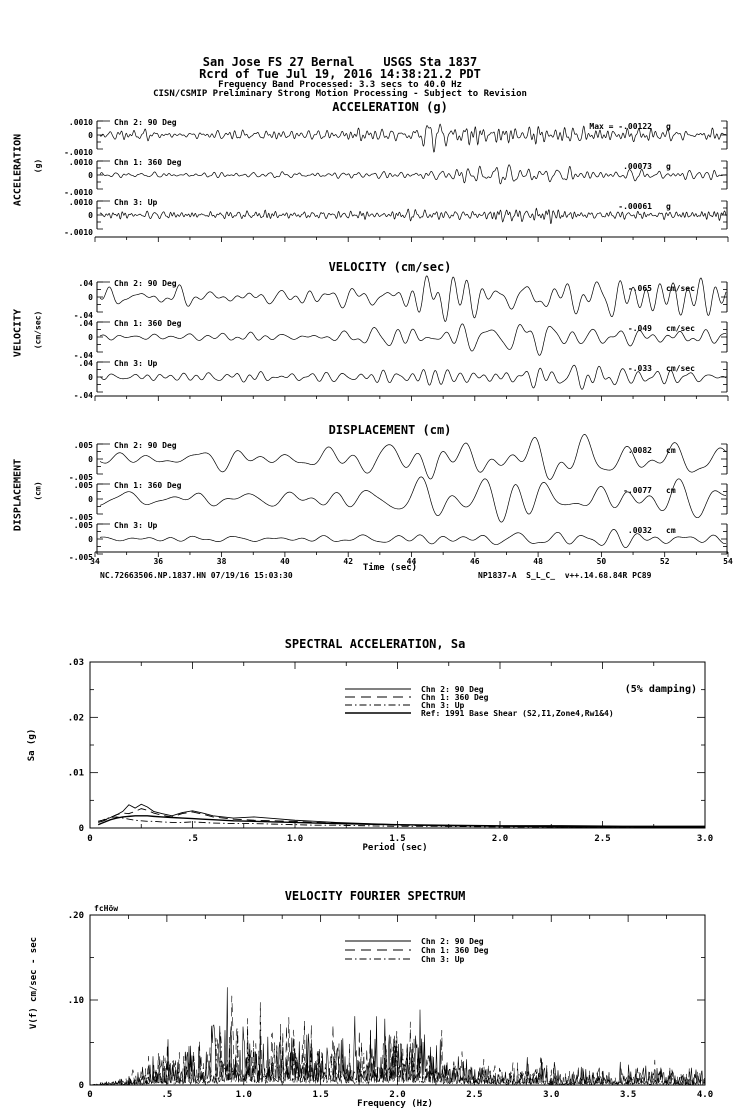  What do you see at coordinates (375, 896) in the screenshot?
I see `fourier-spectrum-title: VELOCITY FOURIER SPECTRUM` at bounding box center [375, 896].